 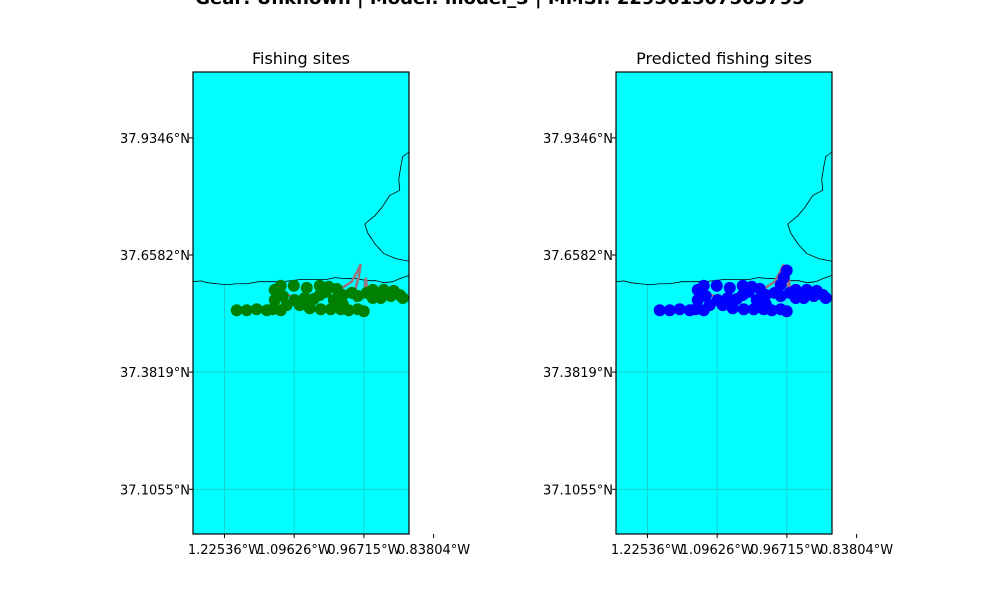 I want to click on panel-title-fishing-sites: Fishing sites, so click(x=301, y=58).